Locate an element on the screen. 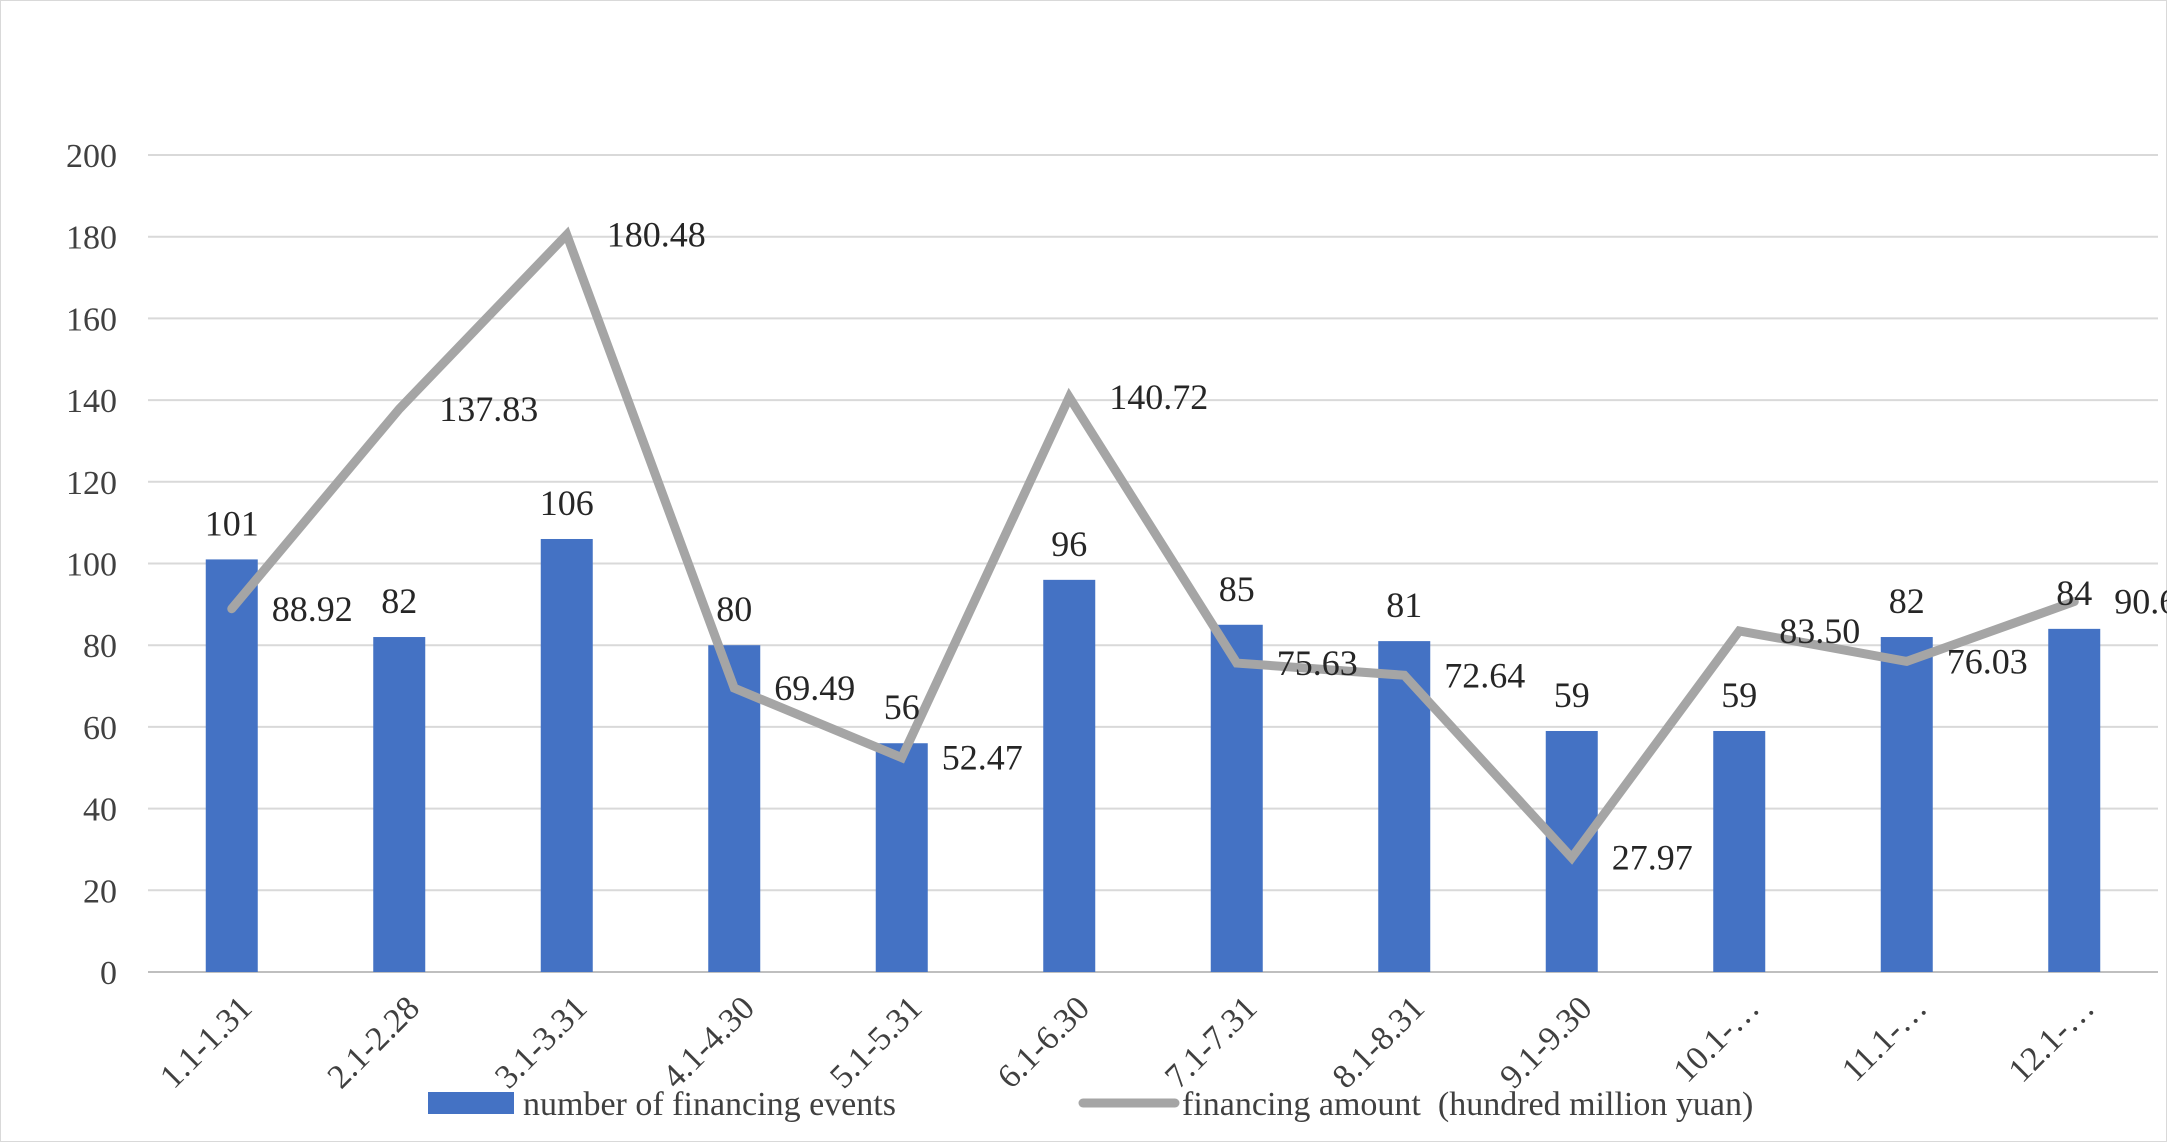 The width and height of the screenshot is (2167, 1142). bar-data-label: 106 is located at coordinates (567, 503).